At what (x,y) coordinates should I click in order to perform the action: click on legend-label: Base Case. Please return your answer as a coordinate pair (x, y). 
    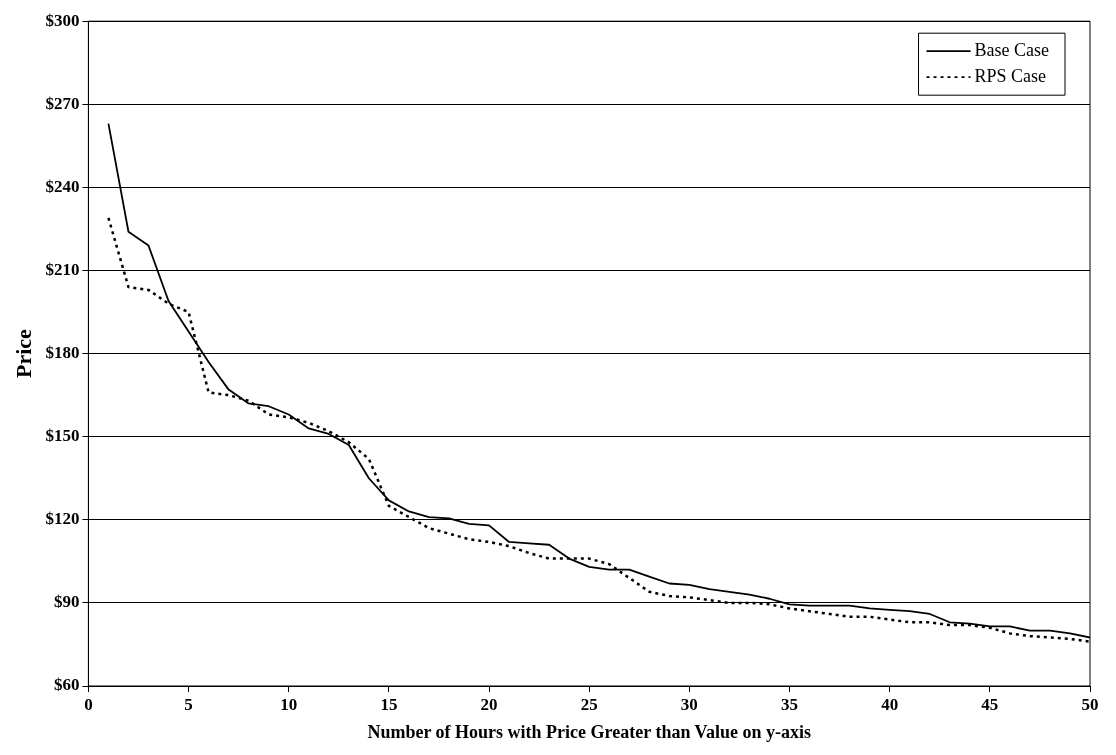
    Looking at the image, I should click on (1012, 49).